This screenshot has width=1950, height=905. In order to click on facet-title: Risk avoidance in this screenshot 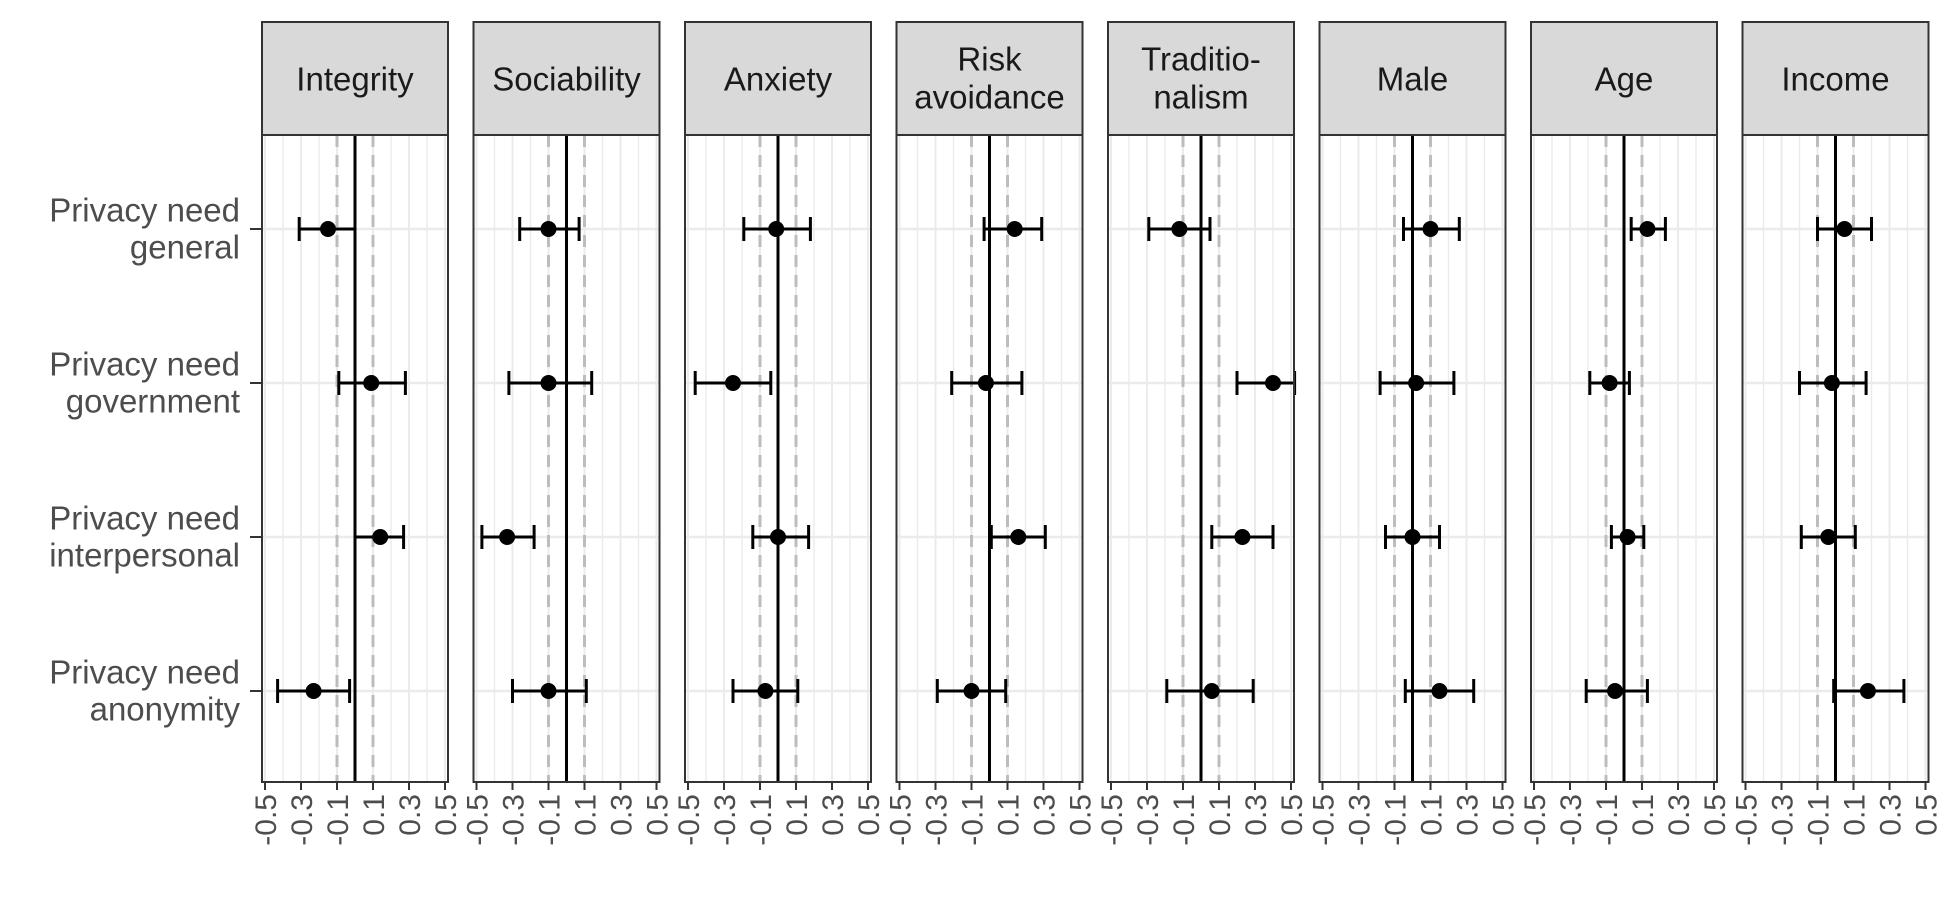, I will do `click(989, 78)`.